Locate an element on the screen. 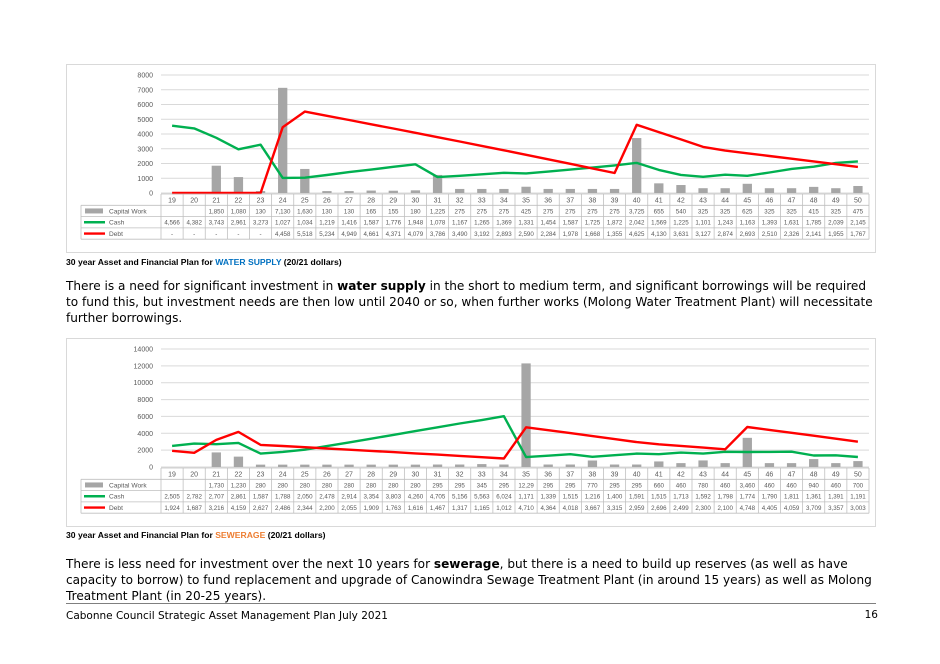 The width and height of the screenshot is (940, 664). table-value: 4,625 is located at coordinates (637, 234).